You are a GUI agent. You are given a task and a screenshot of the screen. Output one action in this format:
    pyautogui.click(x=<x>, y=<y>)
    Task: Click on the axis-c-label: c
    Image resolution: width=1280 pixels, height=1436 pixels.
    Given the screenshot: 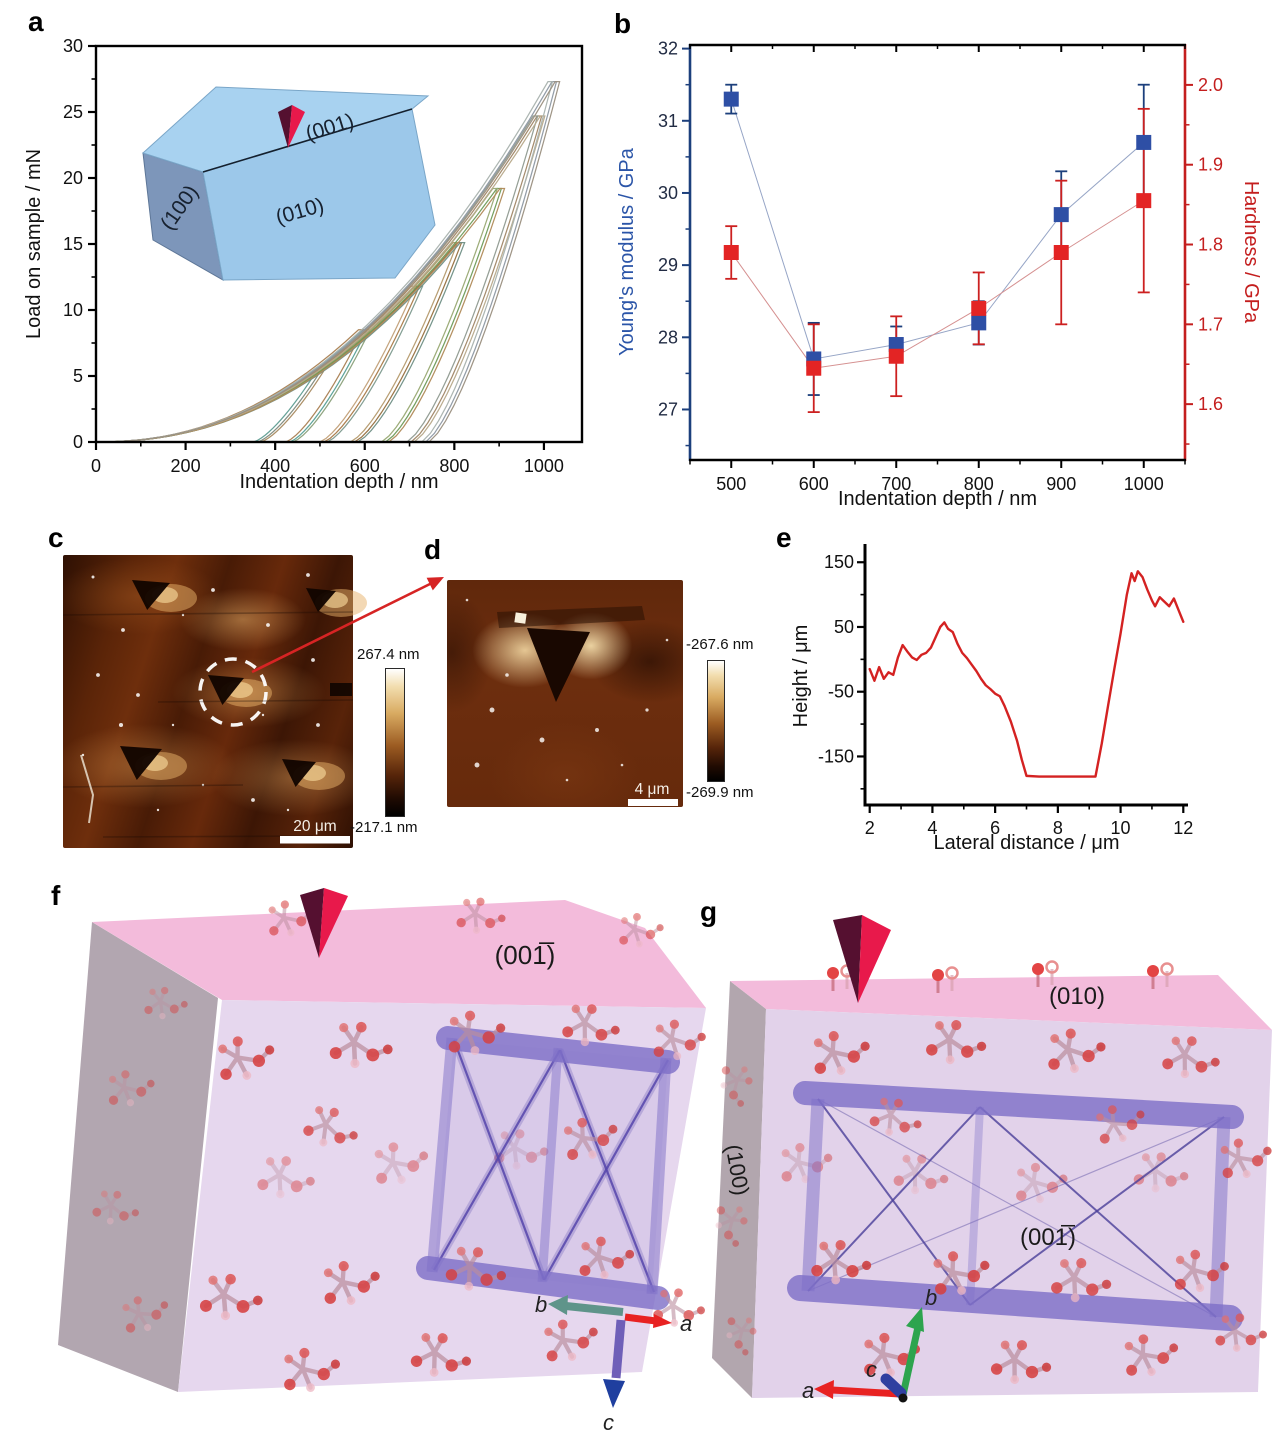 What is the action you would take?
    pyautogui.click(x=871, y=1369)
    